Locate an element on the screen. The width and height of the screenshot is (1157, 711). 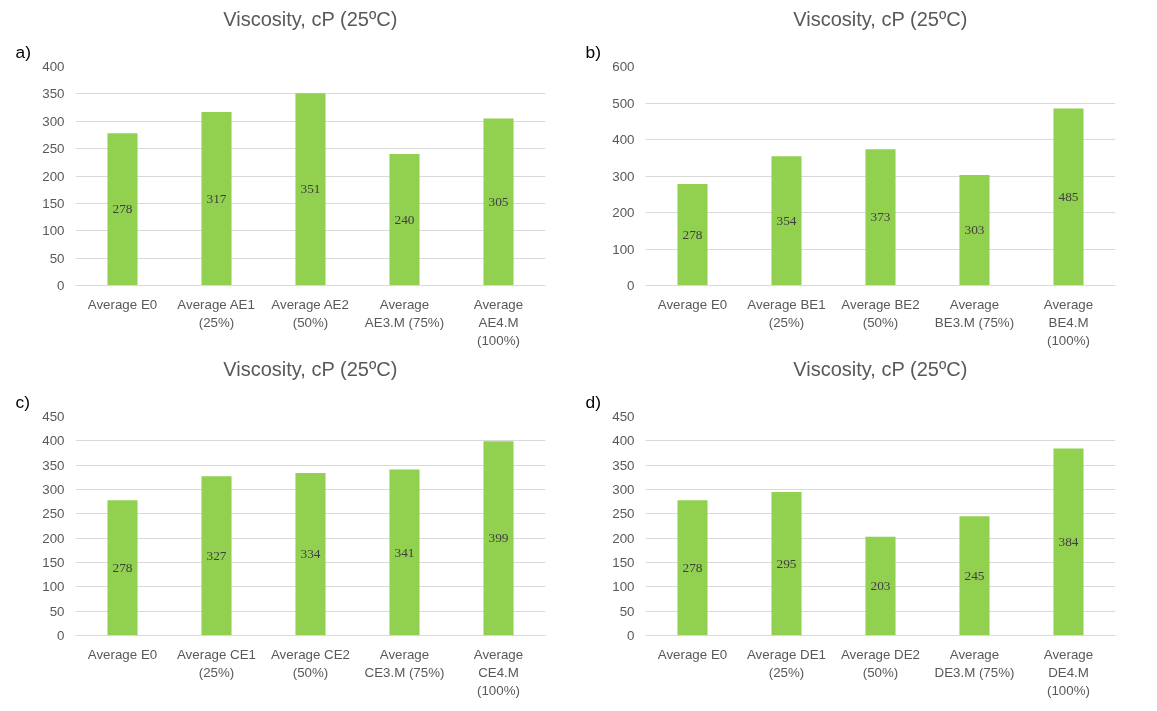
x-tick-label: Average CE1 (25%) is located at coordinates (216, 663).